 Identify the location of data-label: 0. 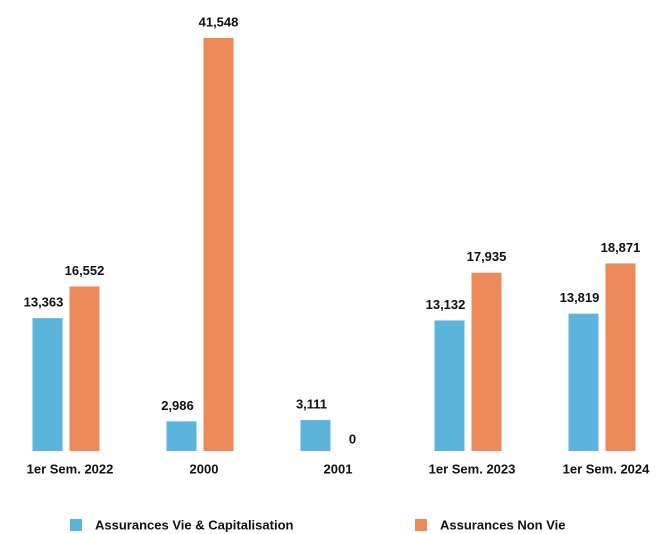
(352, 438).